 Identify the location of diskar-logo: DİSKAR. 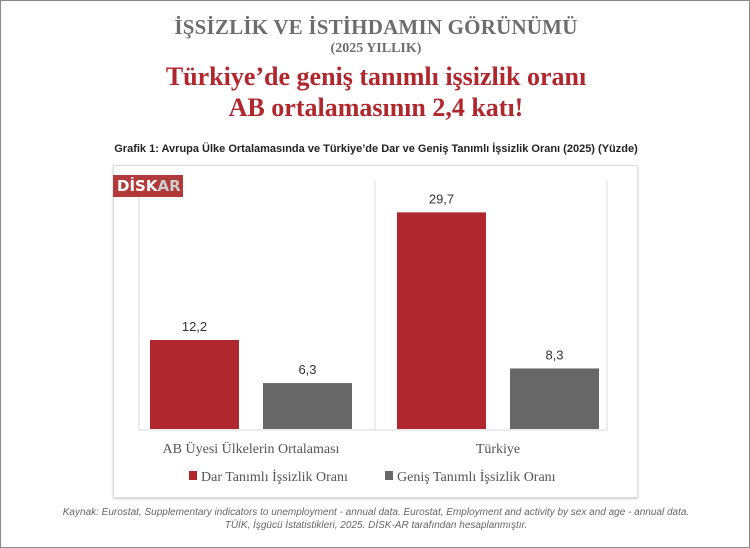
(148, 186).